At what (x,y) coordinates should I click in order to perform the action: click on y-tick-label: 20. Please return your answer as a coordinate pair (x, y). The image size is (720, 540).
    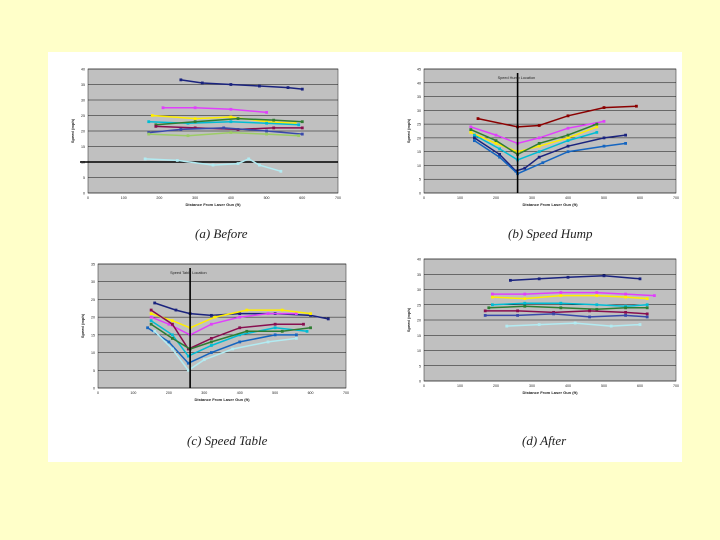
    Looking at the image, I should click on (83, 132).